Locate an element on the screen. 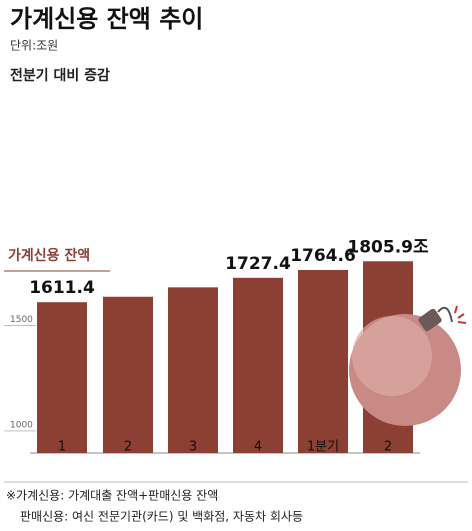 The height and width of the screenshot is (531, 472). value-label: 1727.4 is located at coordinates (258, 264).